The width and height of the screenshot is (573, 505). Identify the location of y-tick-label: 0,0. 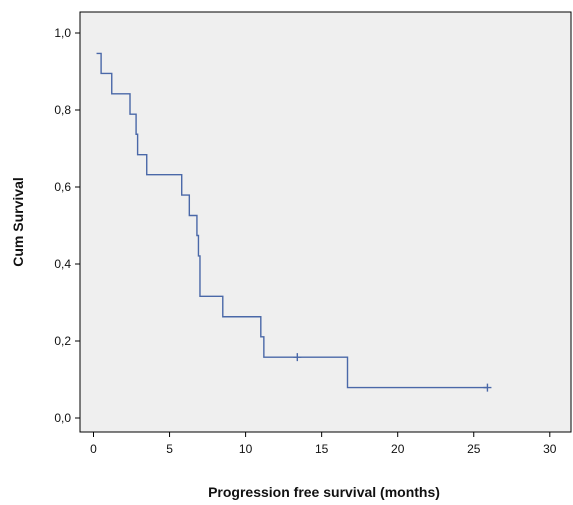
(62, 418).